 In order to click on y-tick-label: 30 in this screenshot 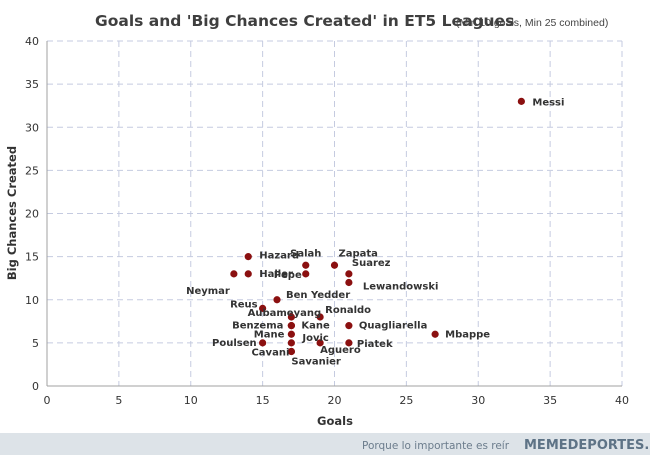, I will do `click(32, 127)`.